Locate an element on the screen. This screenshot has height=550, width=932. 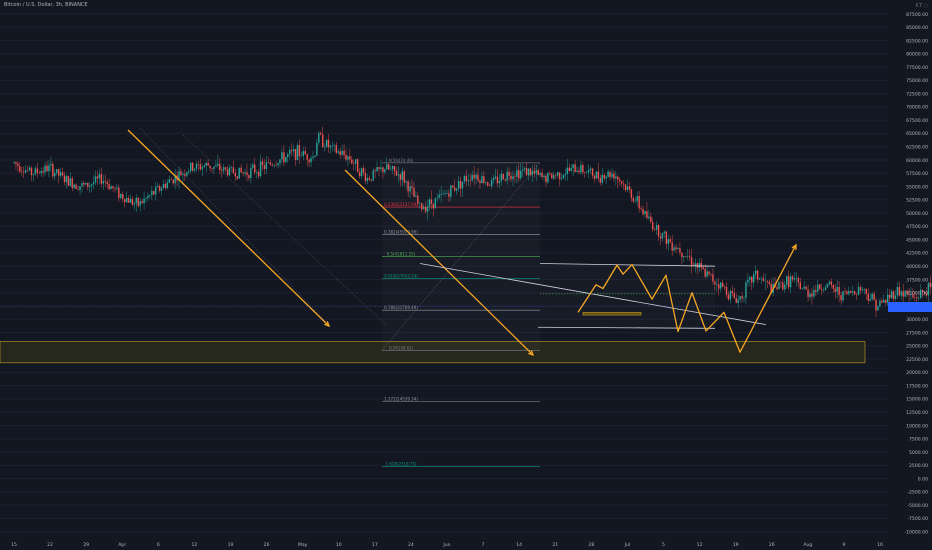
time-tick-label: Aug is located at coordinates (807, 545).